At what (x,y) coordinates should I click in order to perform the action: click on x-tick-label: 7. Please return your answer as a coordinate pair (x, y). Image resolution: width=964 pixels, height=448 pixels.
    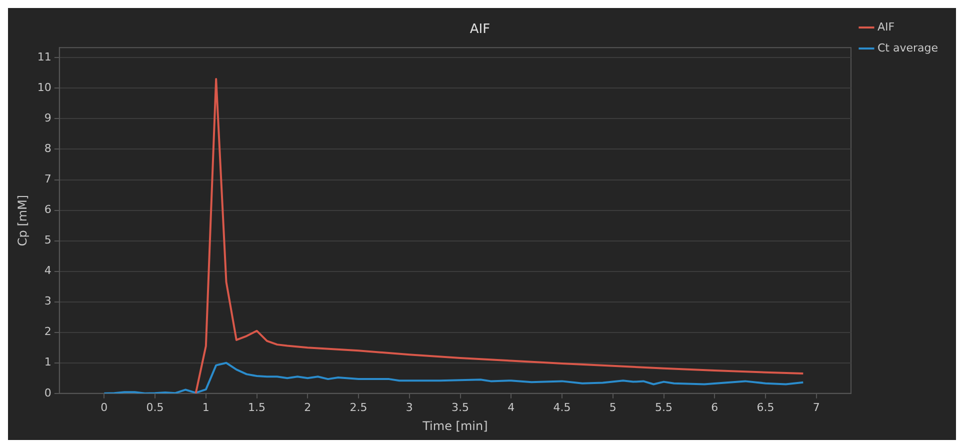
    Looking at the image, I should click on (816, 407).